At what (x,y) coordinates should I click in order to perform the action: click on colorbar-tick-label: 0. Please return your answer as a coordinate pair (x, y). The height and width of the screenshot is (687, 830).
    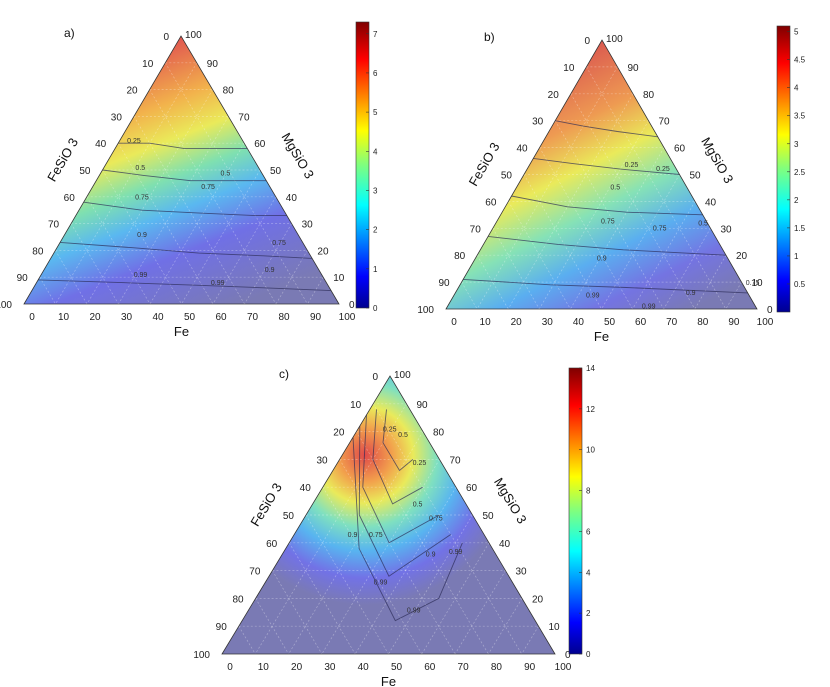
    Looking at the image, I should click on (588, 654).